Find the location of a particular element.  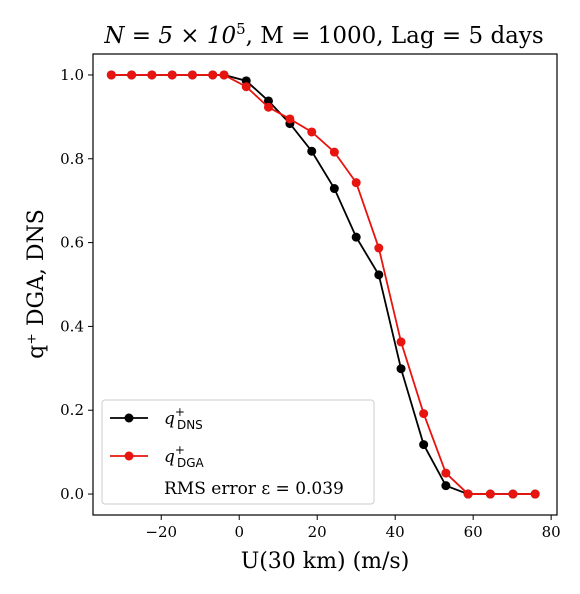

x-axis-ticks: −20 0 20 40 60 80 is located at coordinates (353, 528).